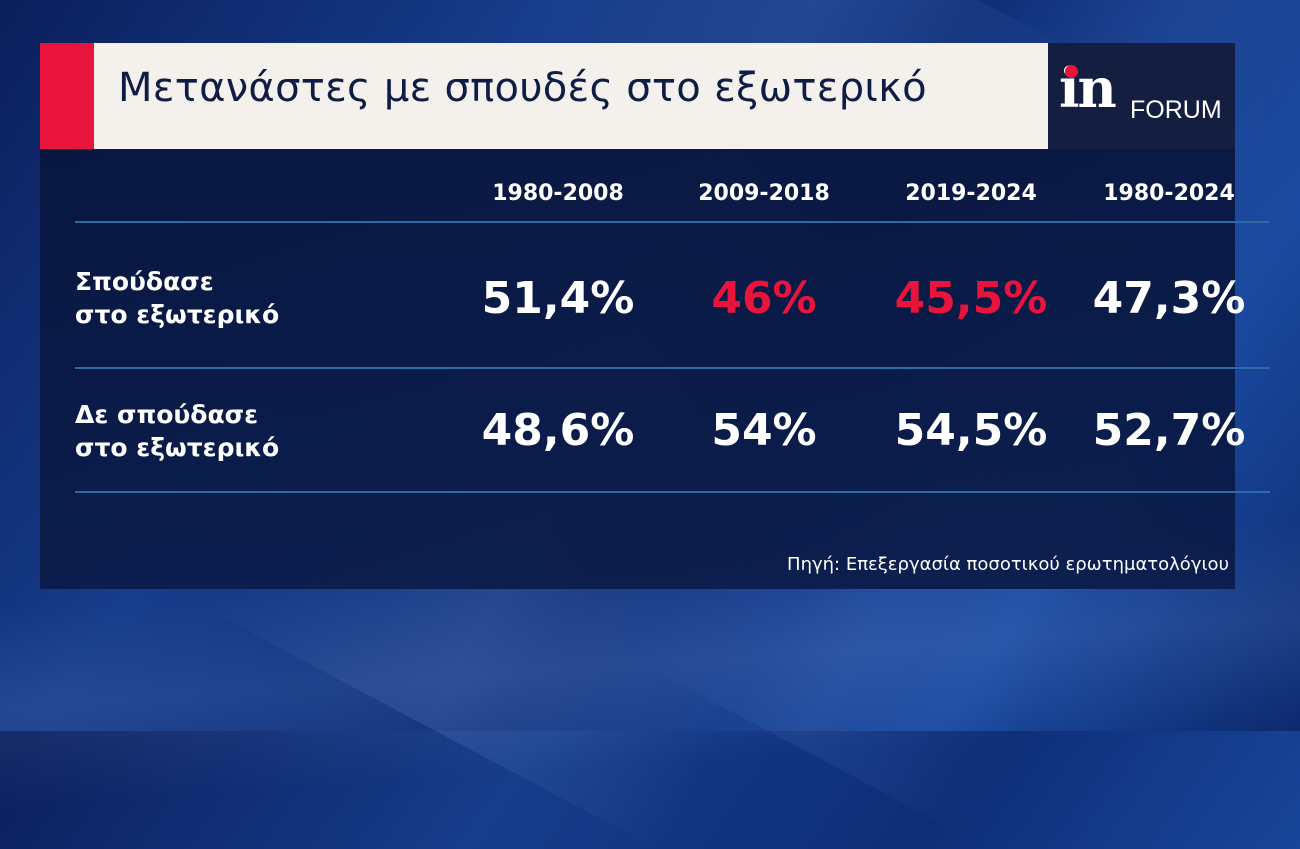  Describe the element at coordinates (177, 298) in the screenshot. I see `row-label-studied-abroad: Σπούδασε στο εξωτερικό` at that location.